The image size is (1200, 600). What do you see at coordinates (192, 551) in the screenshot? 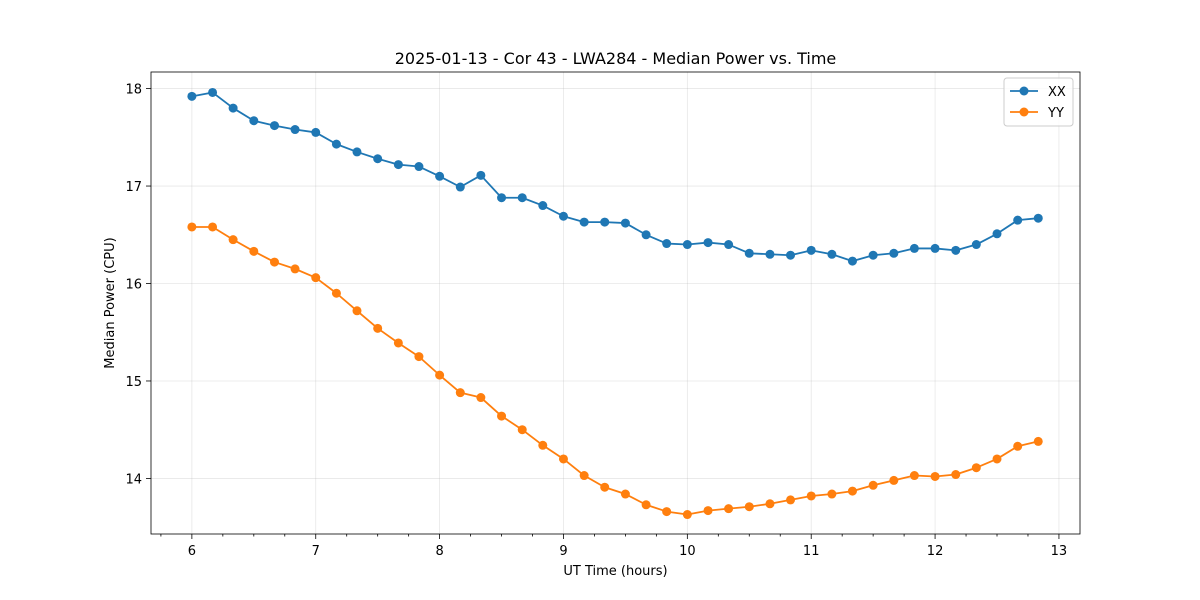
I see `x-tick-label: 6` at bounding box center [192, 551].